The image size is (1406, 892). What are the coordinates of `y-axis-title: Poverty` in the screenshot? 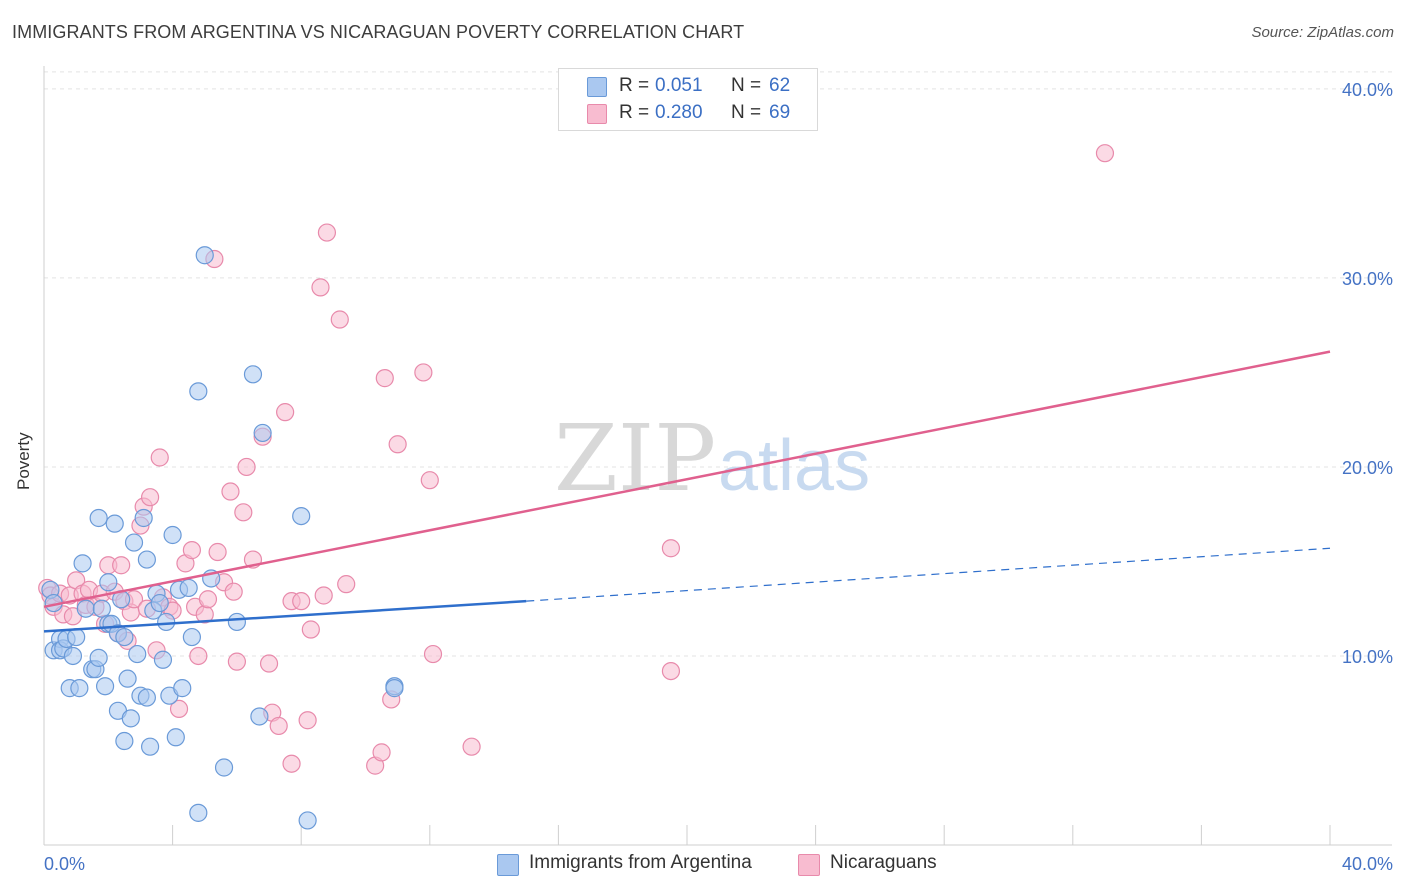 It's located at (23, 461).